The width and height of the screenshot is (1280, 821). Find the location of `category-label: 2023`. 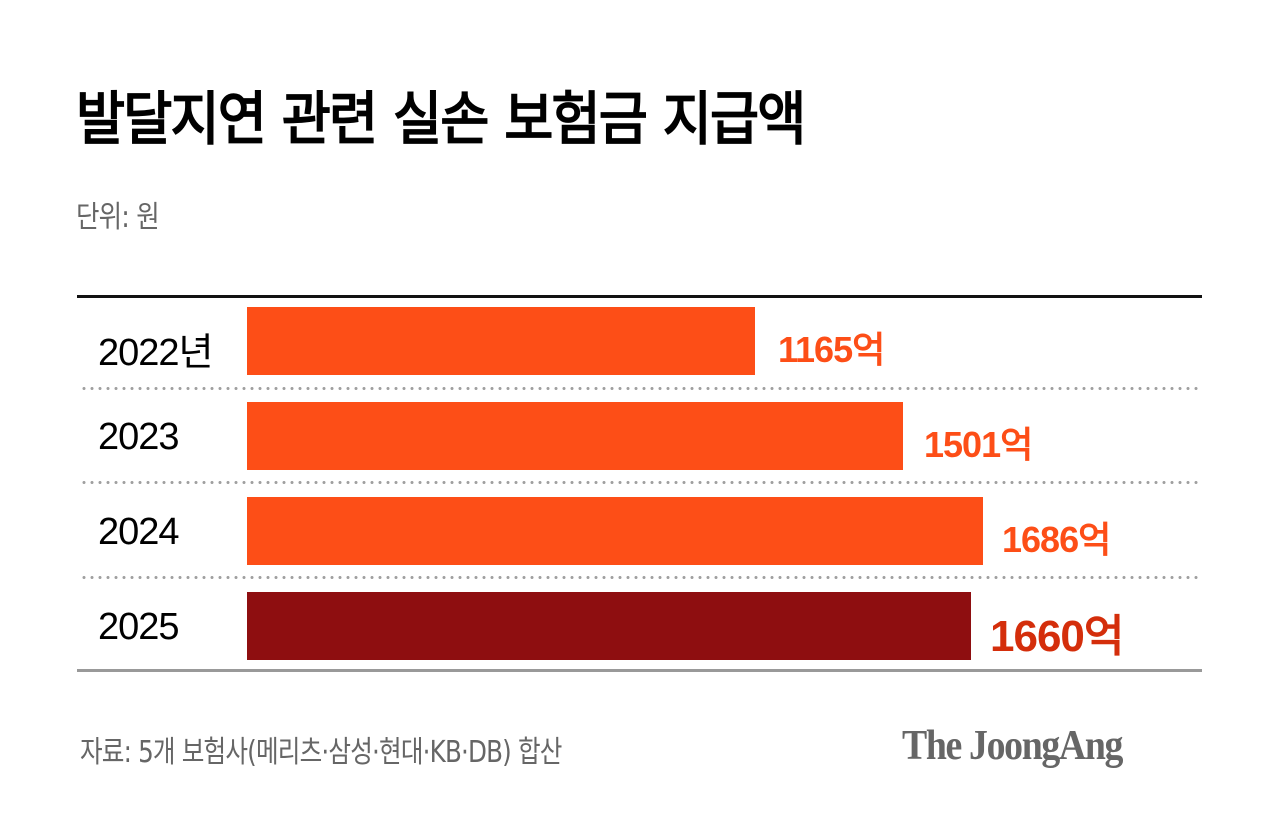

category-label: 2023 is located at coordinates (139, 437).